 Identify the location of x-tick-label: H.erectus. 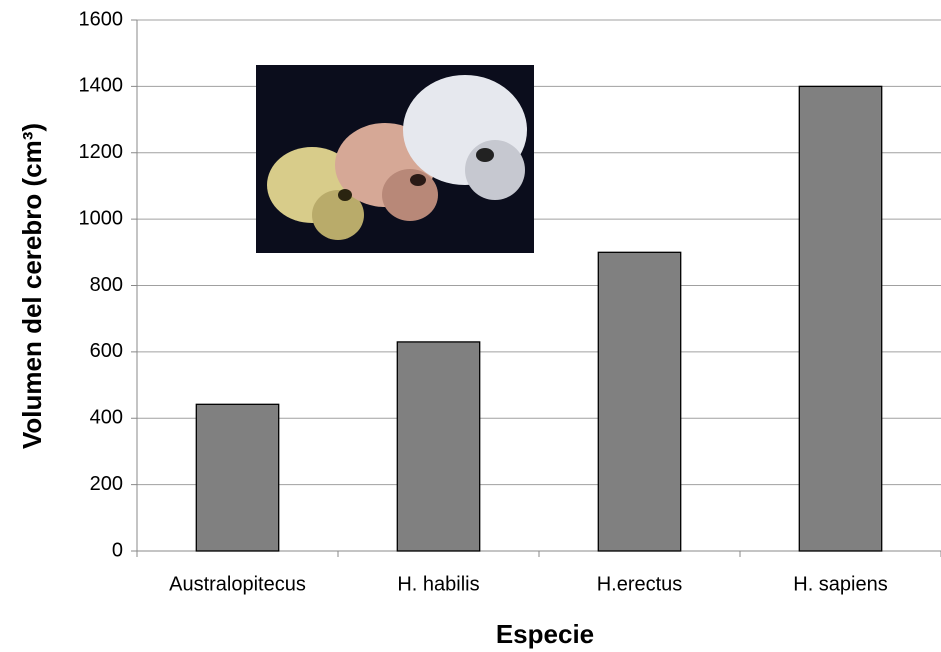
(640, 584).